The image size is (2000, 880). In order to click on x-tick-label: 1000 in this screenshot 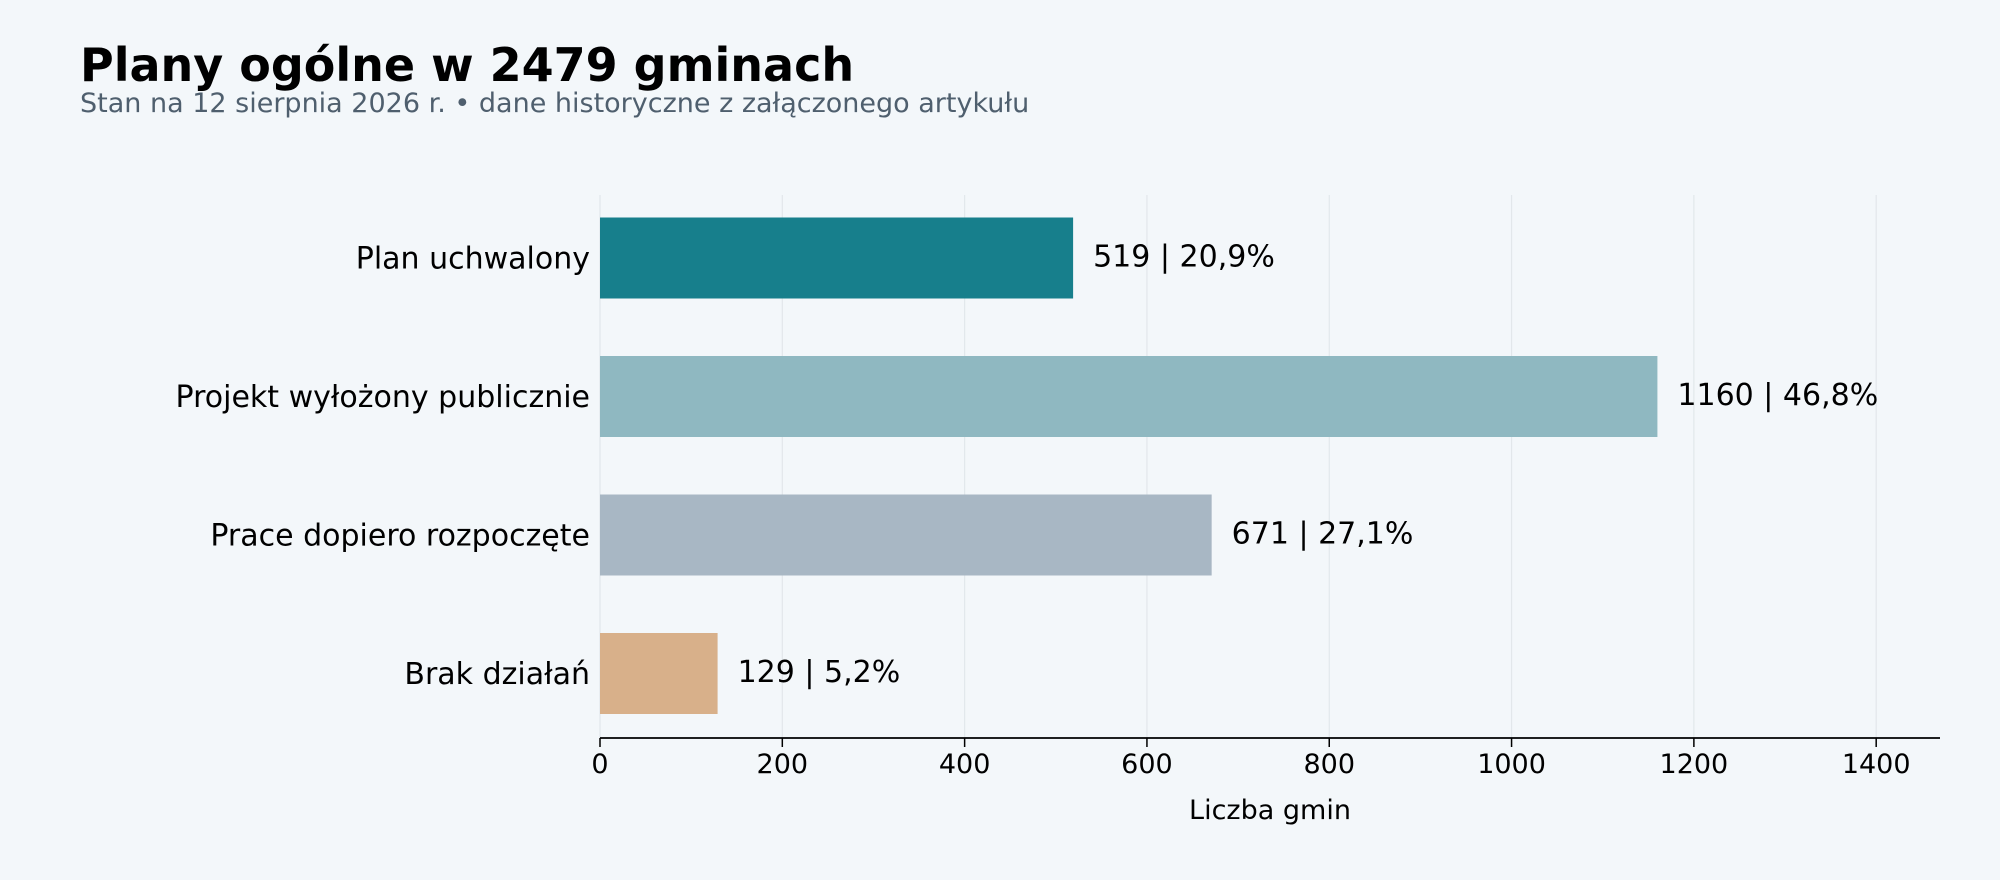, I will do `click(1511, 764)`.